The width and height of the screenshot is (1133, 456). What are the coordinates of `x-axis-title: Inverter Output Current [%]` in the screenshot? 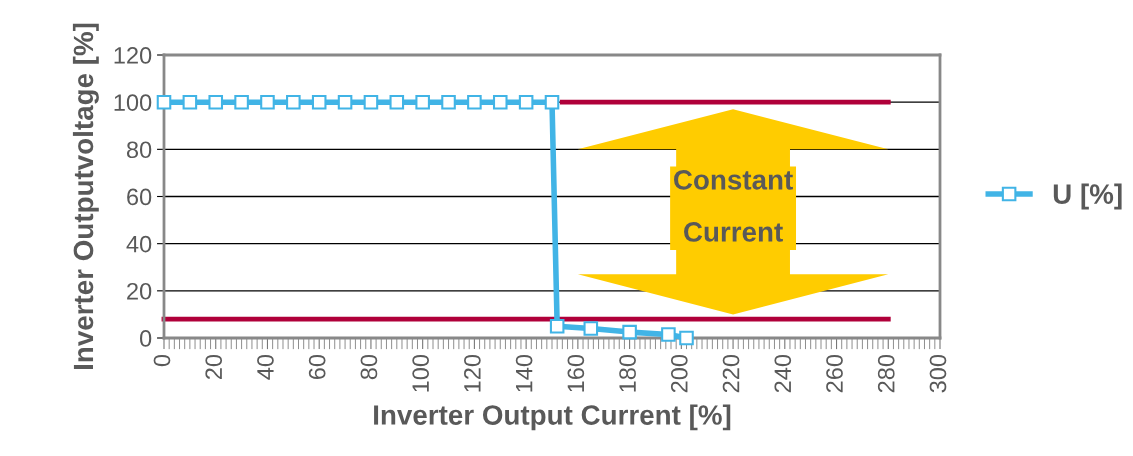 It's located at (552, 417).